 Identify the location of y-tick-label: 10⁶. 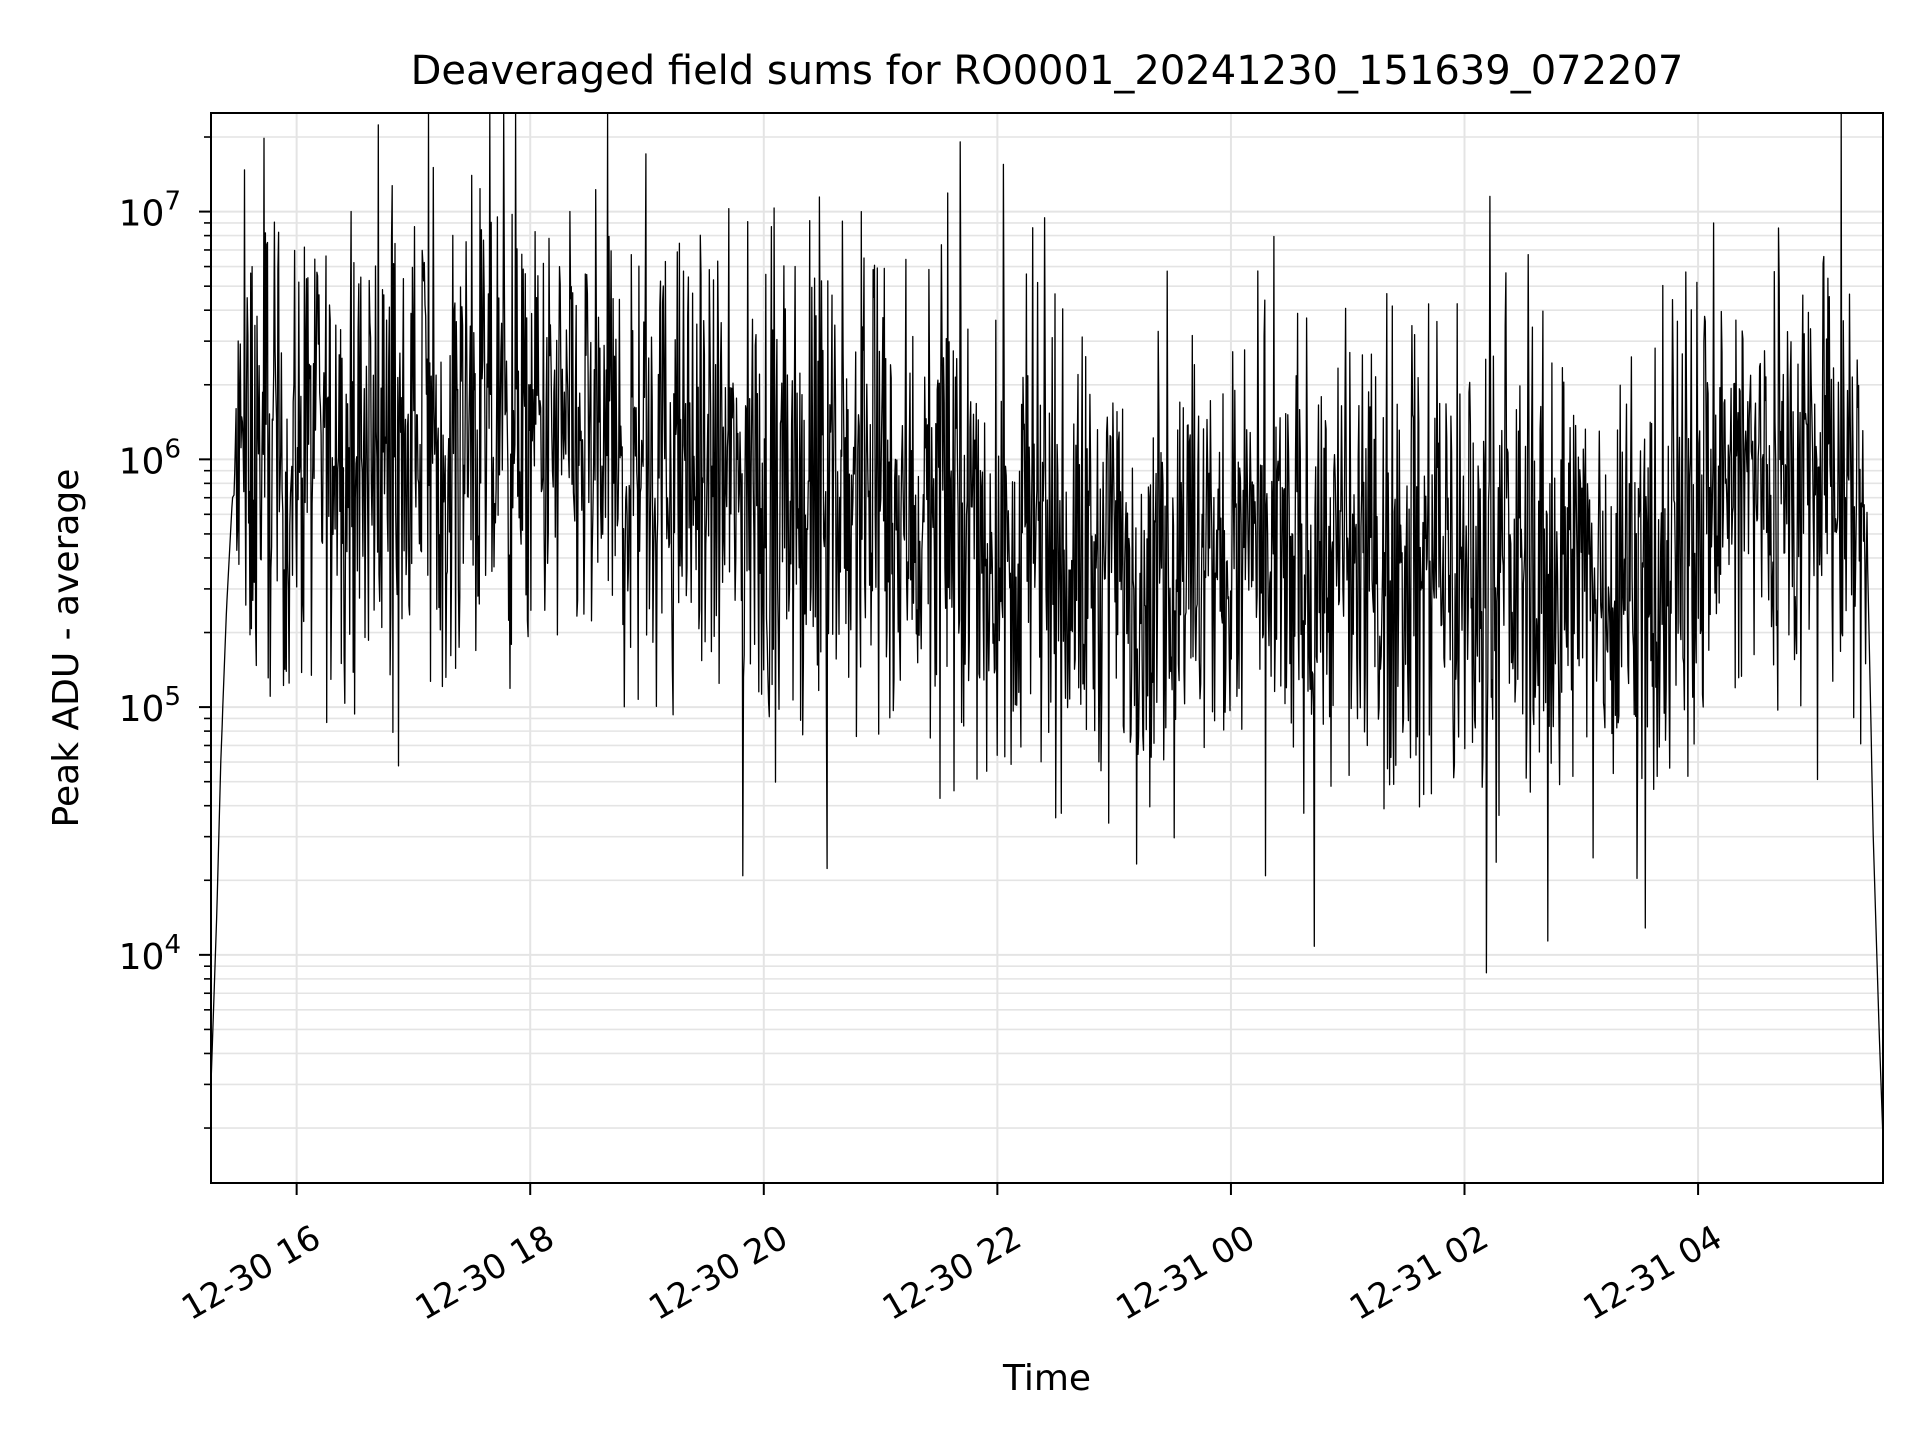
(150, 458).